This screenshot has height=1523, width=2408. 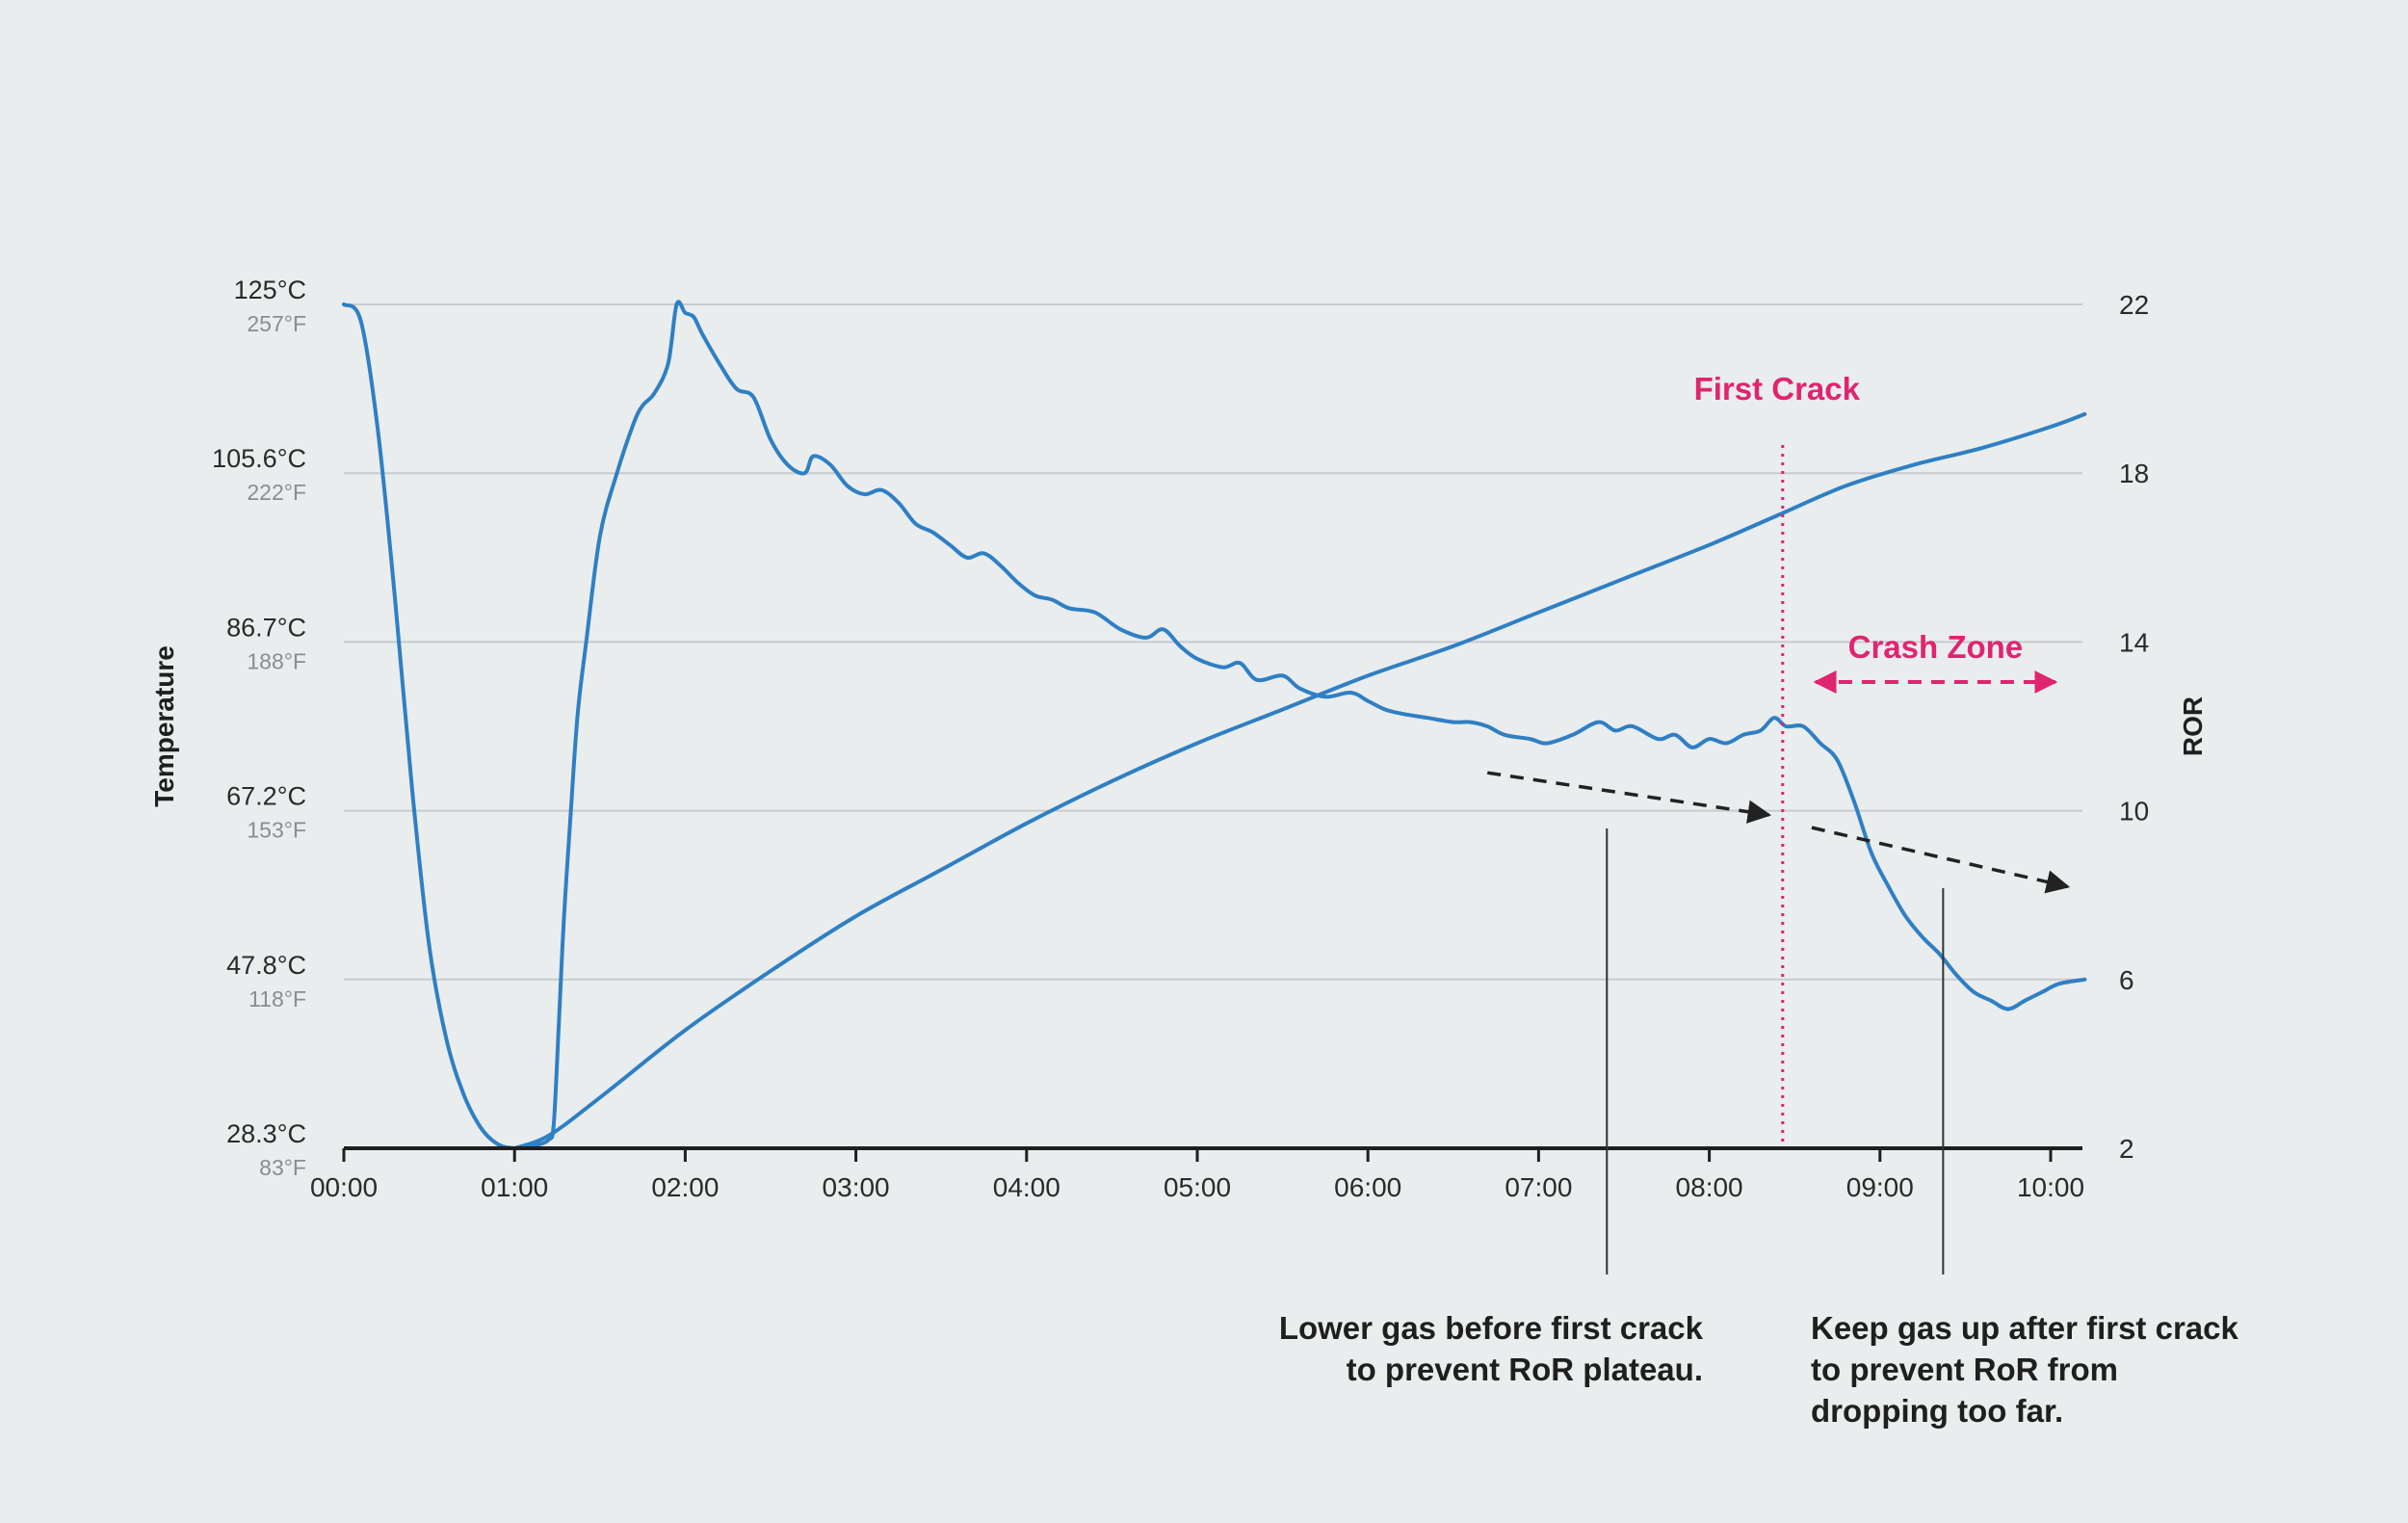 What do you see at coordinates (1964, 1369) in the screenshot?
I see `annotation-text: to prevent RoR from` at bounding box center [1964, 1369].